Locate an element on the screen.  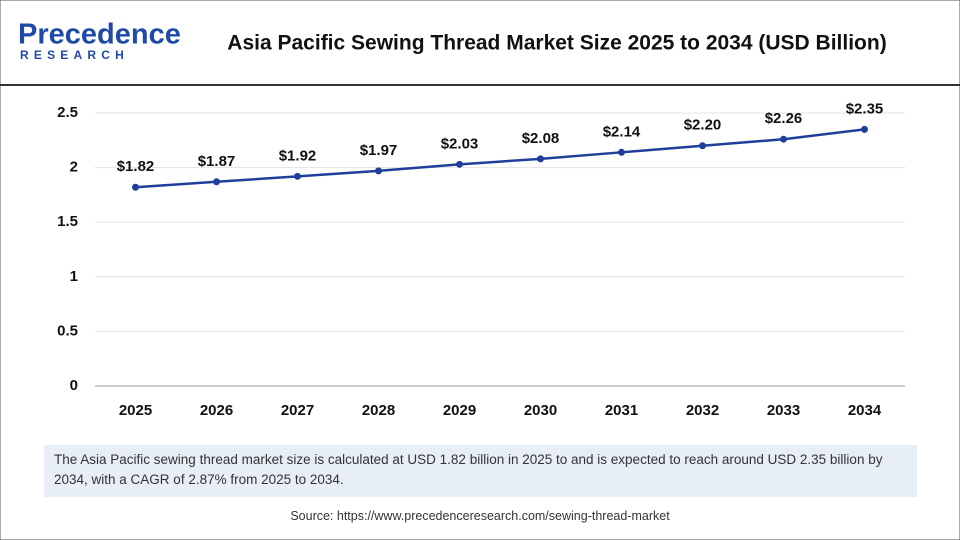
x-tick-label: 2030 is located at coordinates (540, 410).